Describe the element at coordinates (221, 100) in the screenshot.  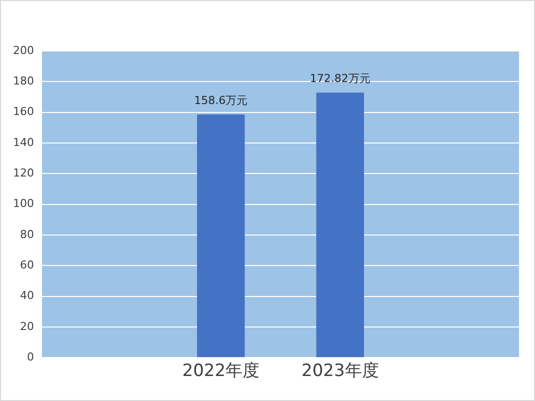
I see `data-label: 158.6万元` at that location.